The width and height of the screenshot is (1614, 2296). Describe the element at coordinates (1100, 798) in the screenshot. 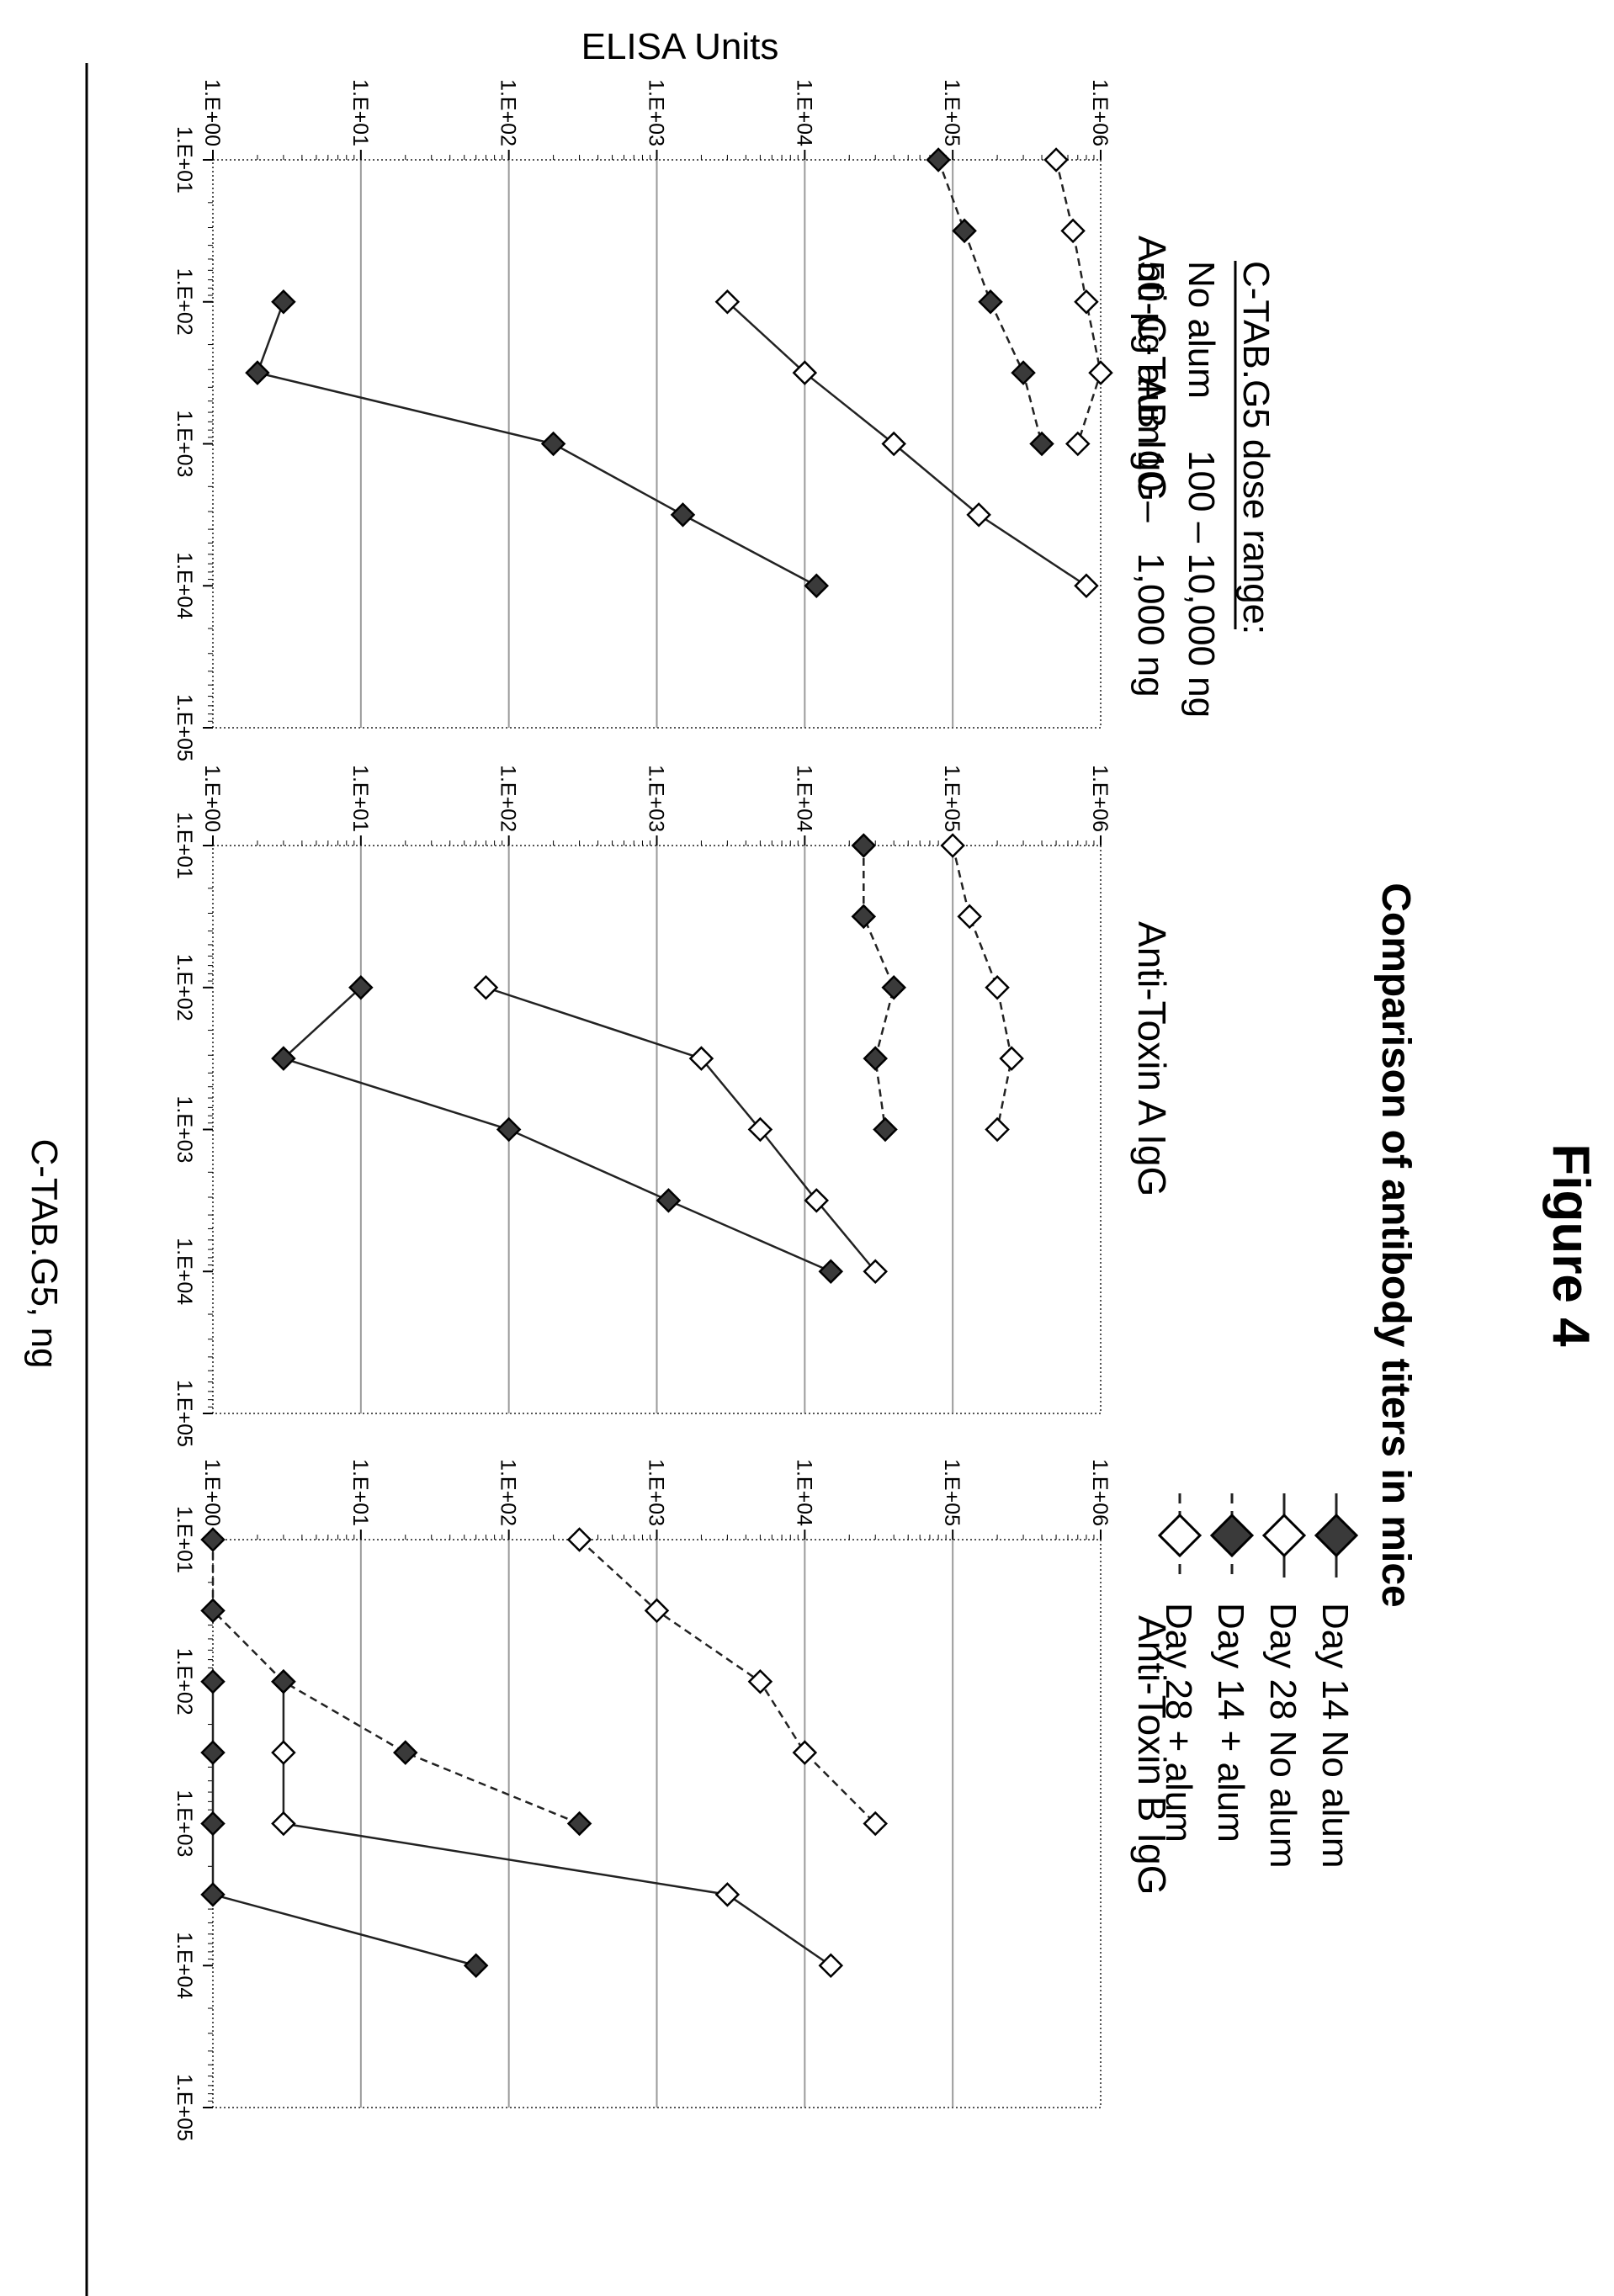

I see `y-tick-label: 1.E+06` at that location.